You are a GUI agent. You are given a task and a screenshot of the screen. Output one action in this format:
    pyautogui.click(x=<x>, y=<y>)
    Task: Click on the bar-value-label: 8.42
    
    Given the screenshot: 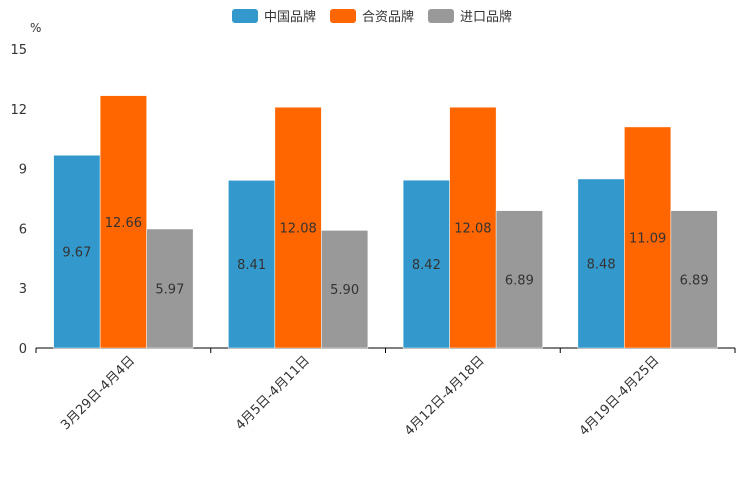 What is the action you would take?
    pyautogui.click(x=426, y=265)
    